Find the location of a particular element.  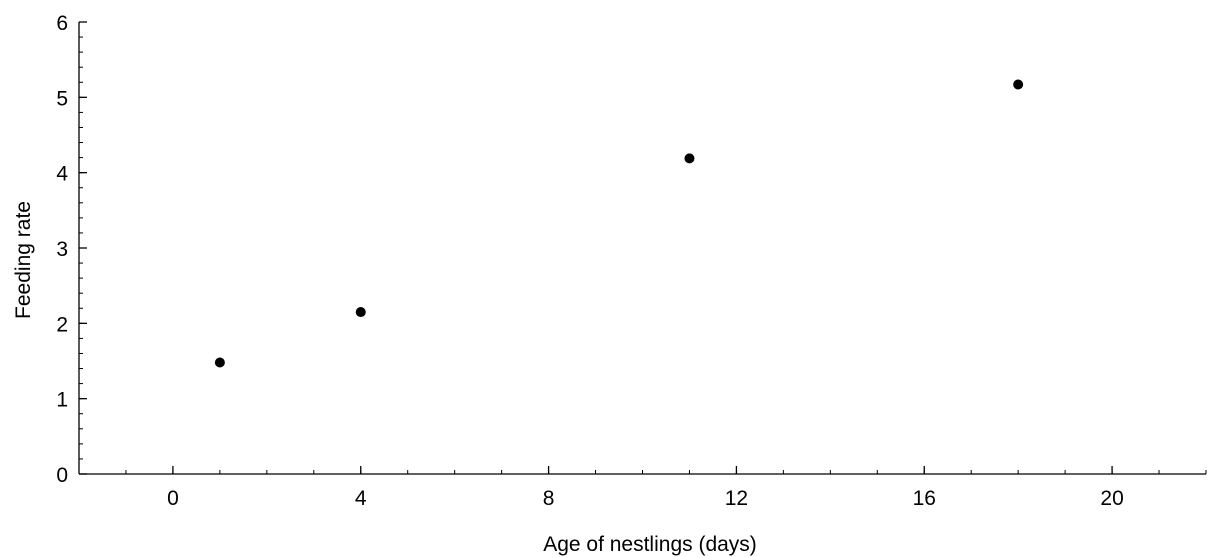

y-tick-label: 0 is located at coordinates (62, 475).